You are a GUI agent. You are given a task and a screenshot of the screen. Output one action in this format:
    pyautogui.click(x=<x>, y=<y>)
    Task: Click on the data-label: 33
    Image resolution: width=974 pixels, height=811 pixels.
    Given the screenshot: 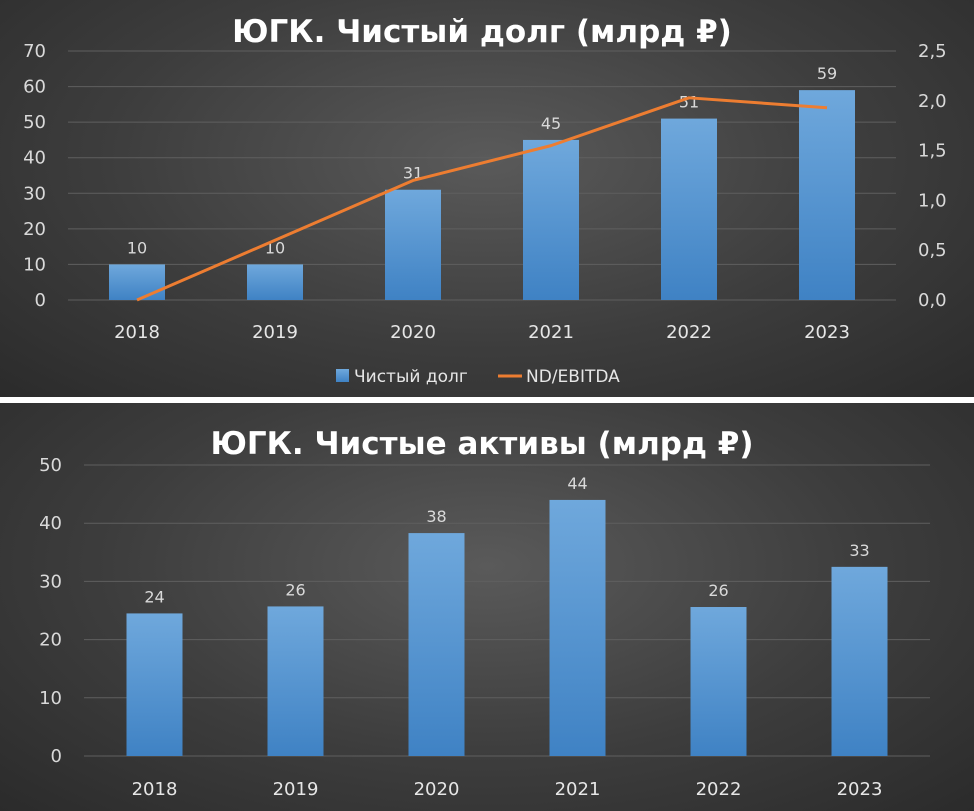 What is the action you would take?
    pyautogui.click(x=859, y=550)
    